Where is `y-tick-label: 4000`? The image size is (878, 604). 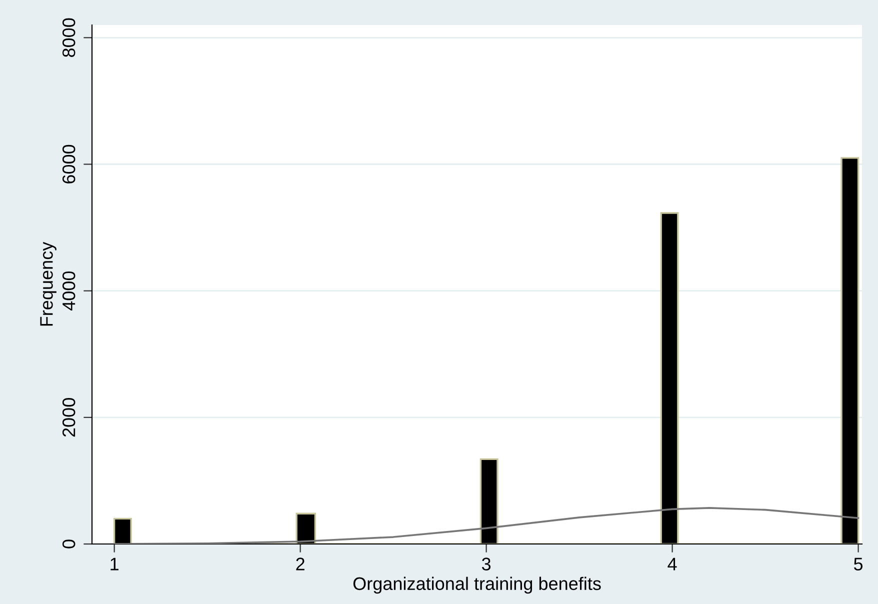
y-tick-label: 4000 is located at coordinates (69, 290).